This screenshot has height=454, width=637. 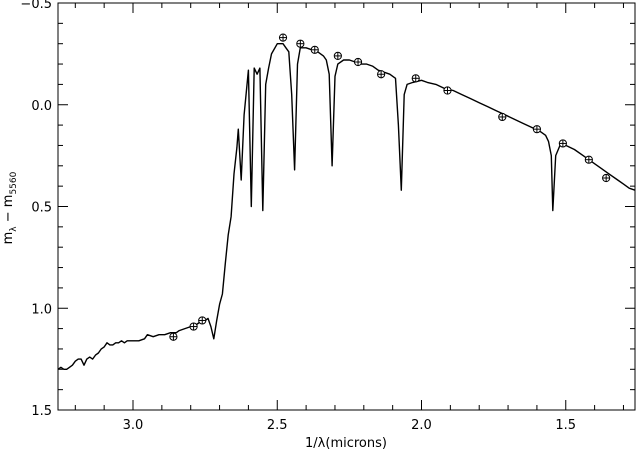 What do you see at coordinates (14, 182) in the screenshot?
I see `y-axis-label-ref-sub: 5560` at bounding box center [14, 182].